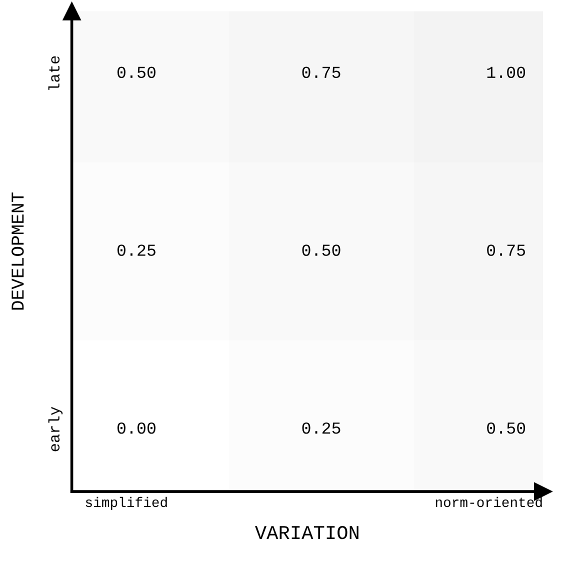 This screenshot has height=565, width=561. Describe the element at coordinates (136, 428) in the screenshot. I see `data-label: 0.00` at that location.